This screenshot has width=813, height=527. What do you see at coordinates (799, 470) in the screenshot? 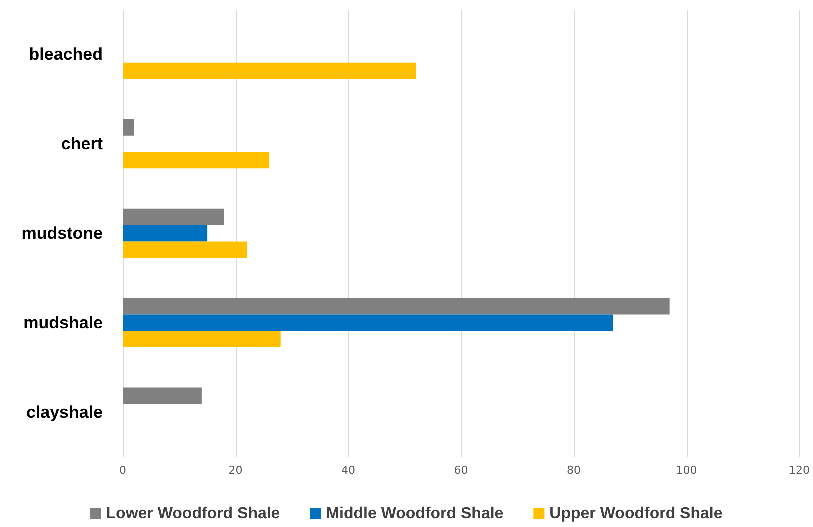
I see `x-tick-label: 120` at bounding box center [799, 470].